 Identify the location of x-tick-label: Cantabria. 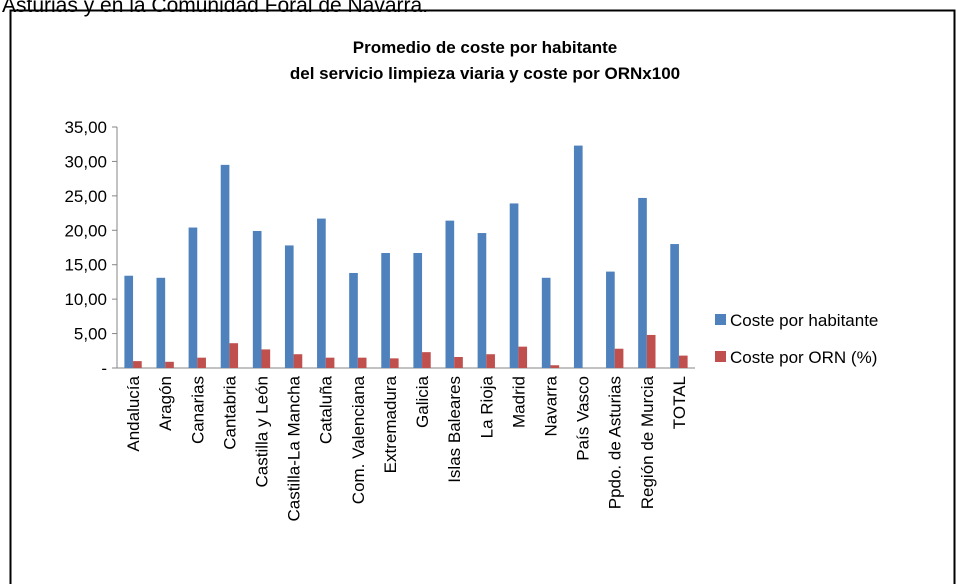
(229, 412).